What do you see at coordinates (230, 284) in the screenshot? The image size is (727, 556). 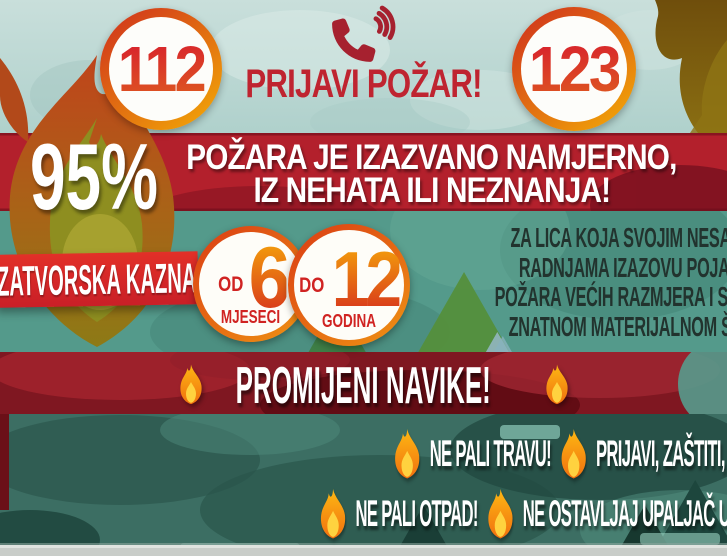 I see `penalty-min-prefix: OD` at bounding box center [230, 284].